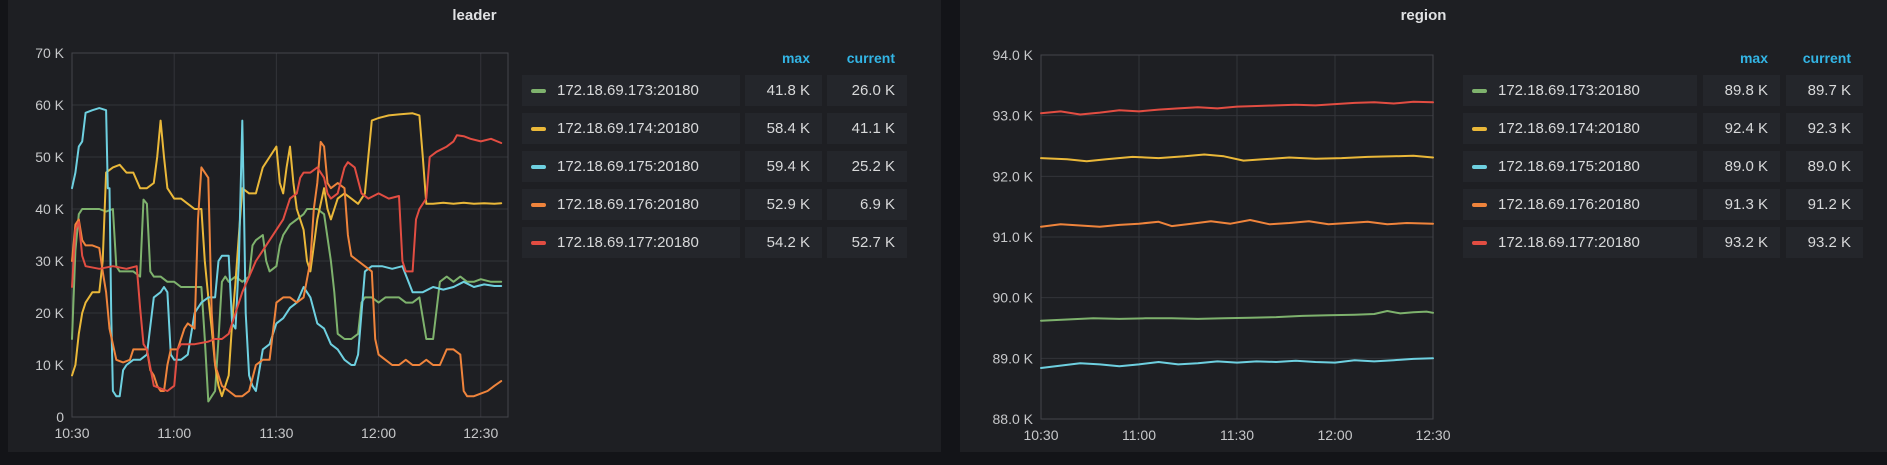  I want to click on series-max-value: 89.8 K, so click(1741, 90).